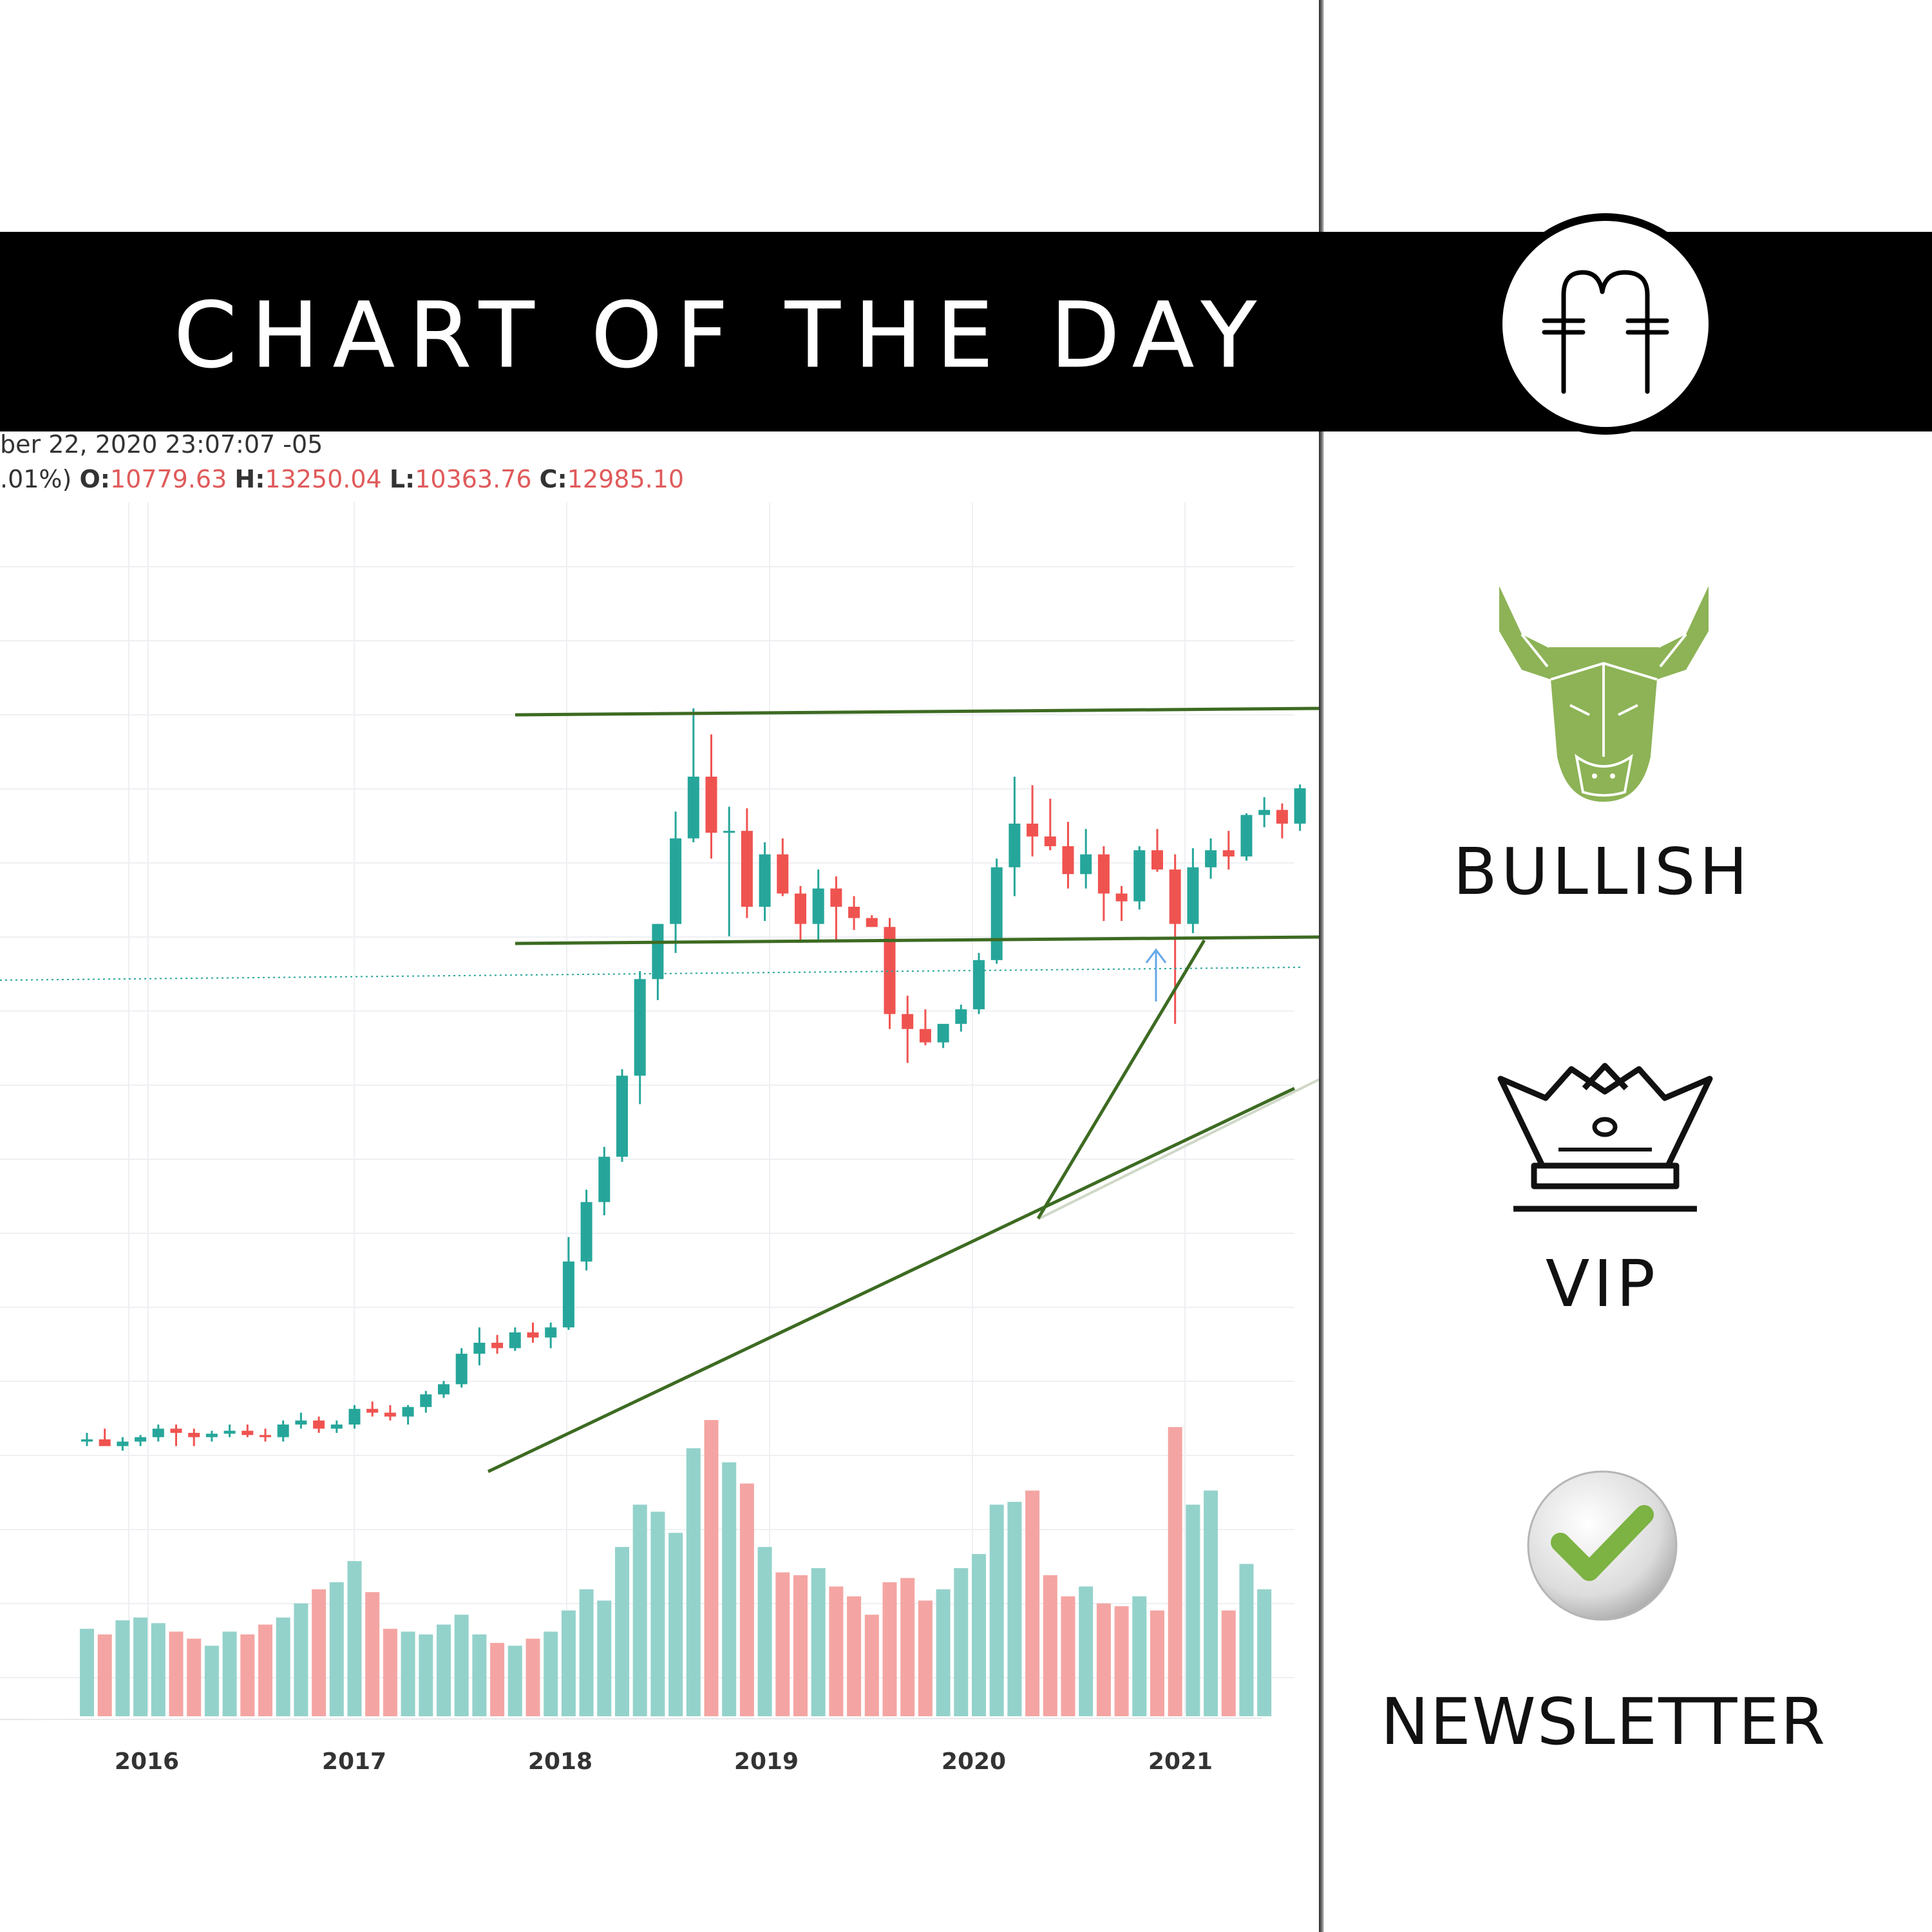 Image resolution: width=1932 pixels, height=1932 pixels. What do you see at coordinates (974, 1762) in the screenshot?
I see `x-tick-label: 2020` at bounding box center [974, 1762].